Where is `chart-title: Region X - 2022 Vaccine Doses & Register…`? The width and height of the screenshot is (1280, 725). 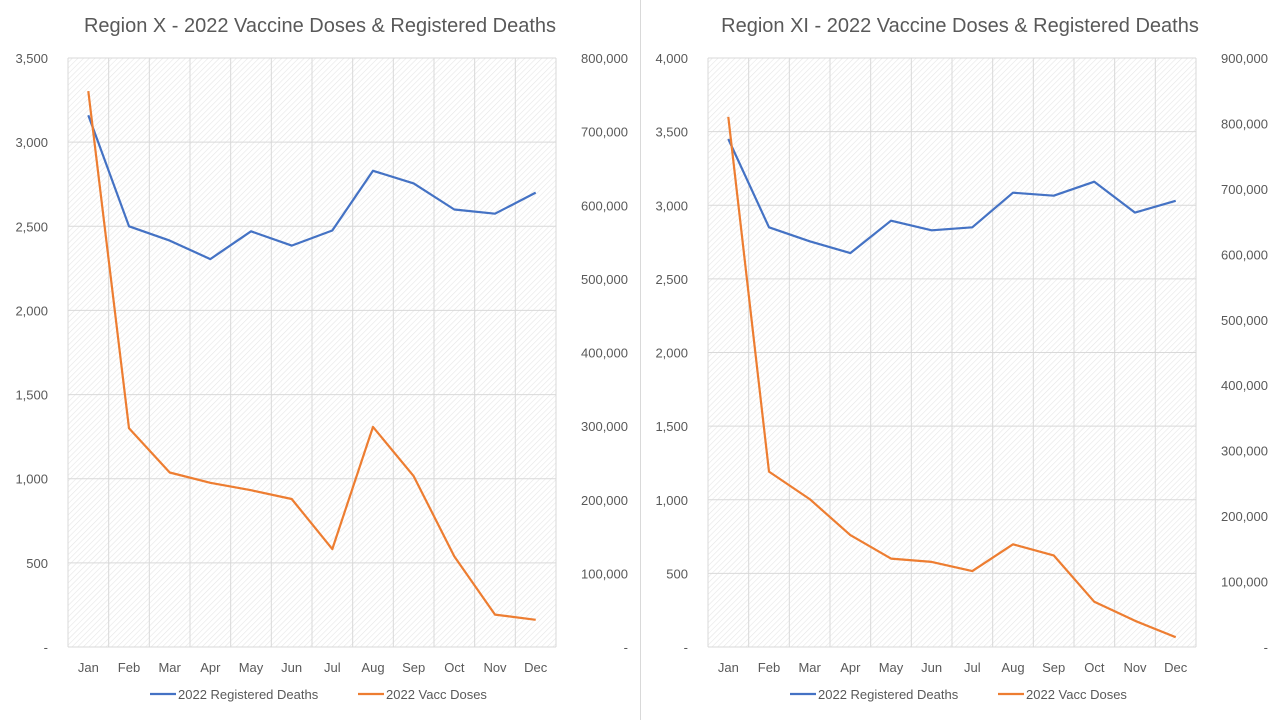
chart-title: Region X - 2022 Vaccine Doses & Register… is located at coordinates (320, 26).